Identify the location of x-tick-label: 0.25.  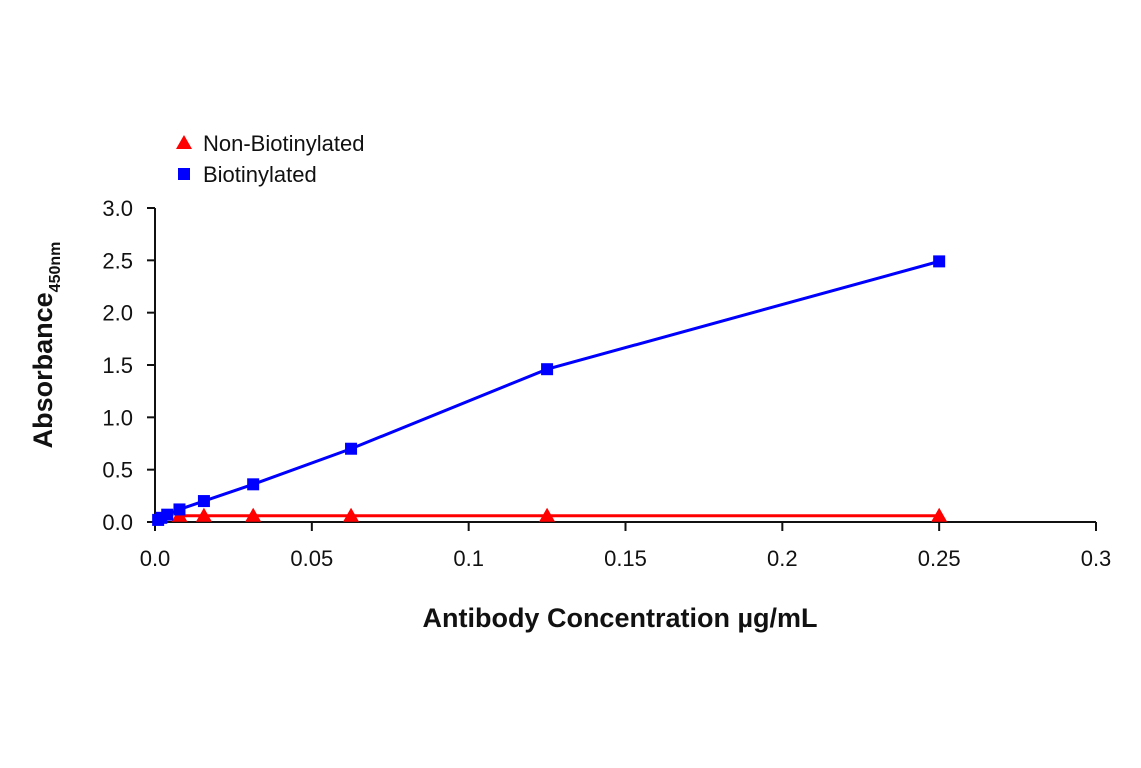
(939, 558).